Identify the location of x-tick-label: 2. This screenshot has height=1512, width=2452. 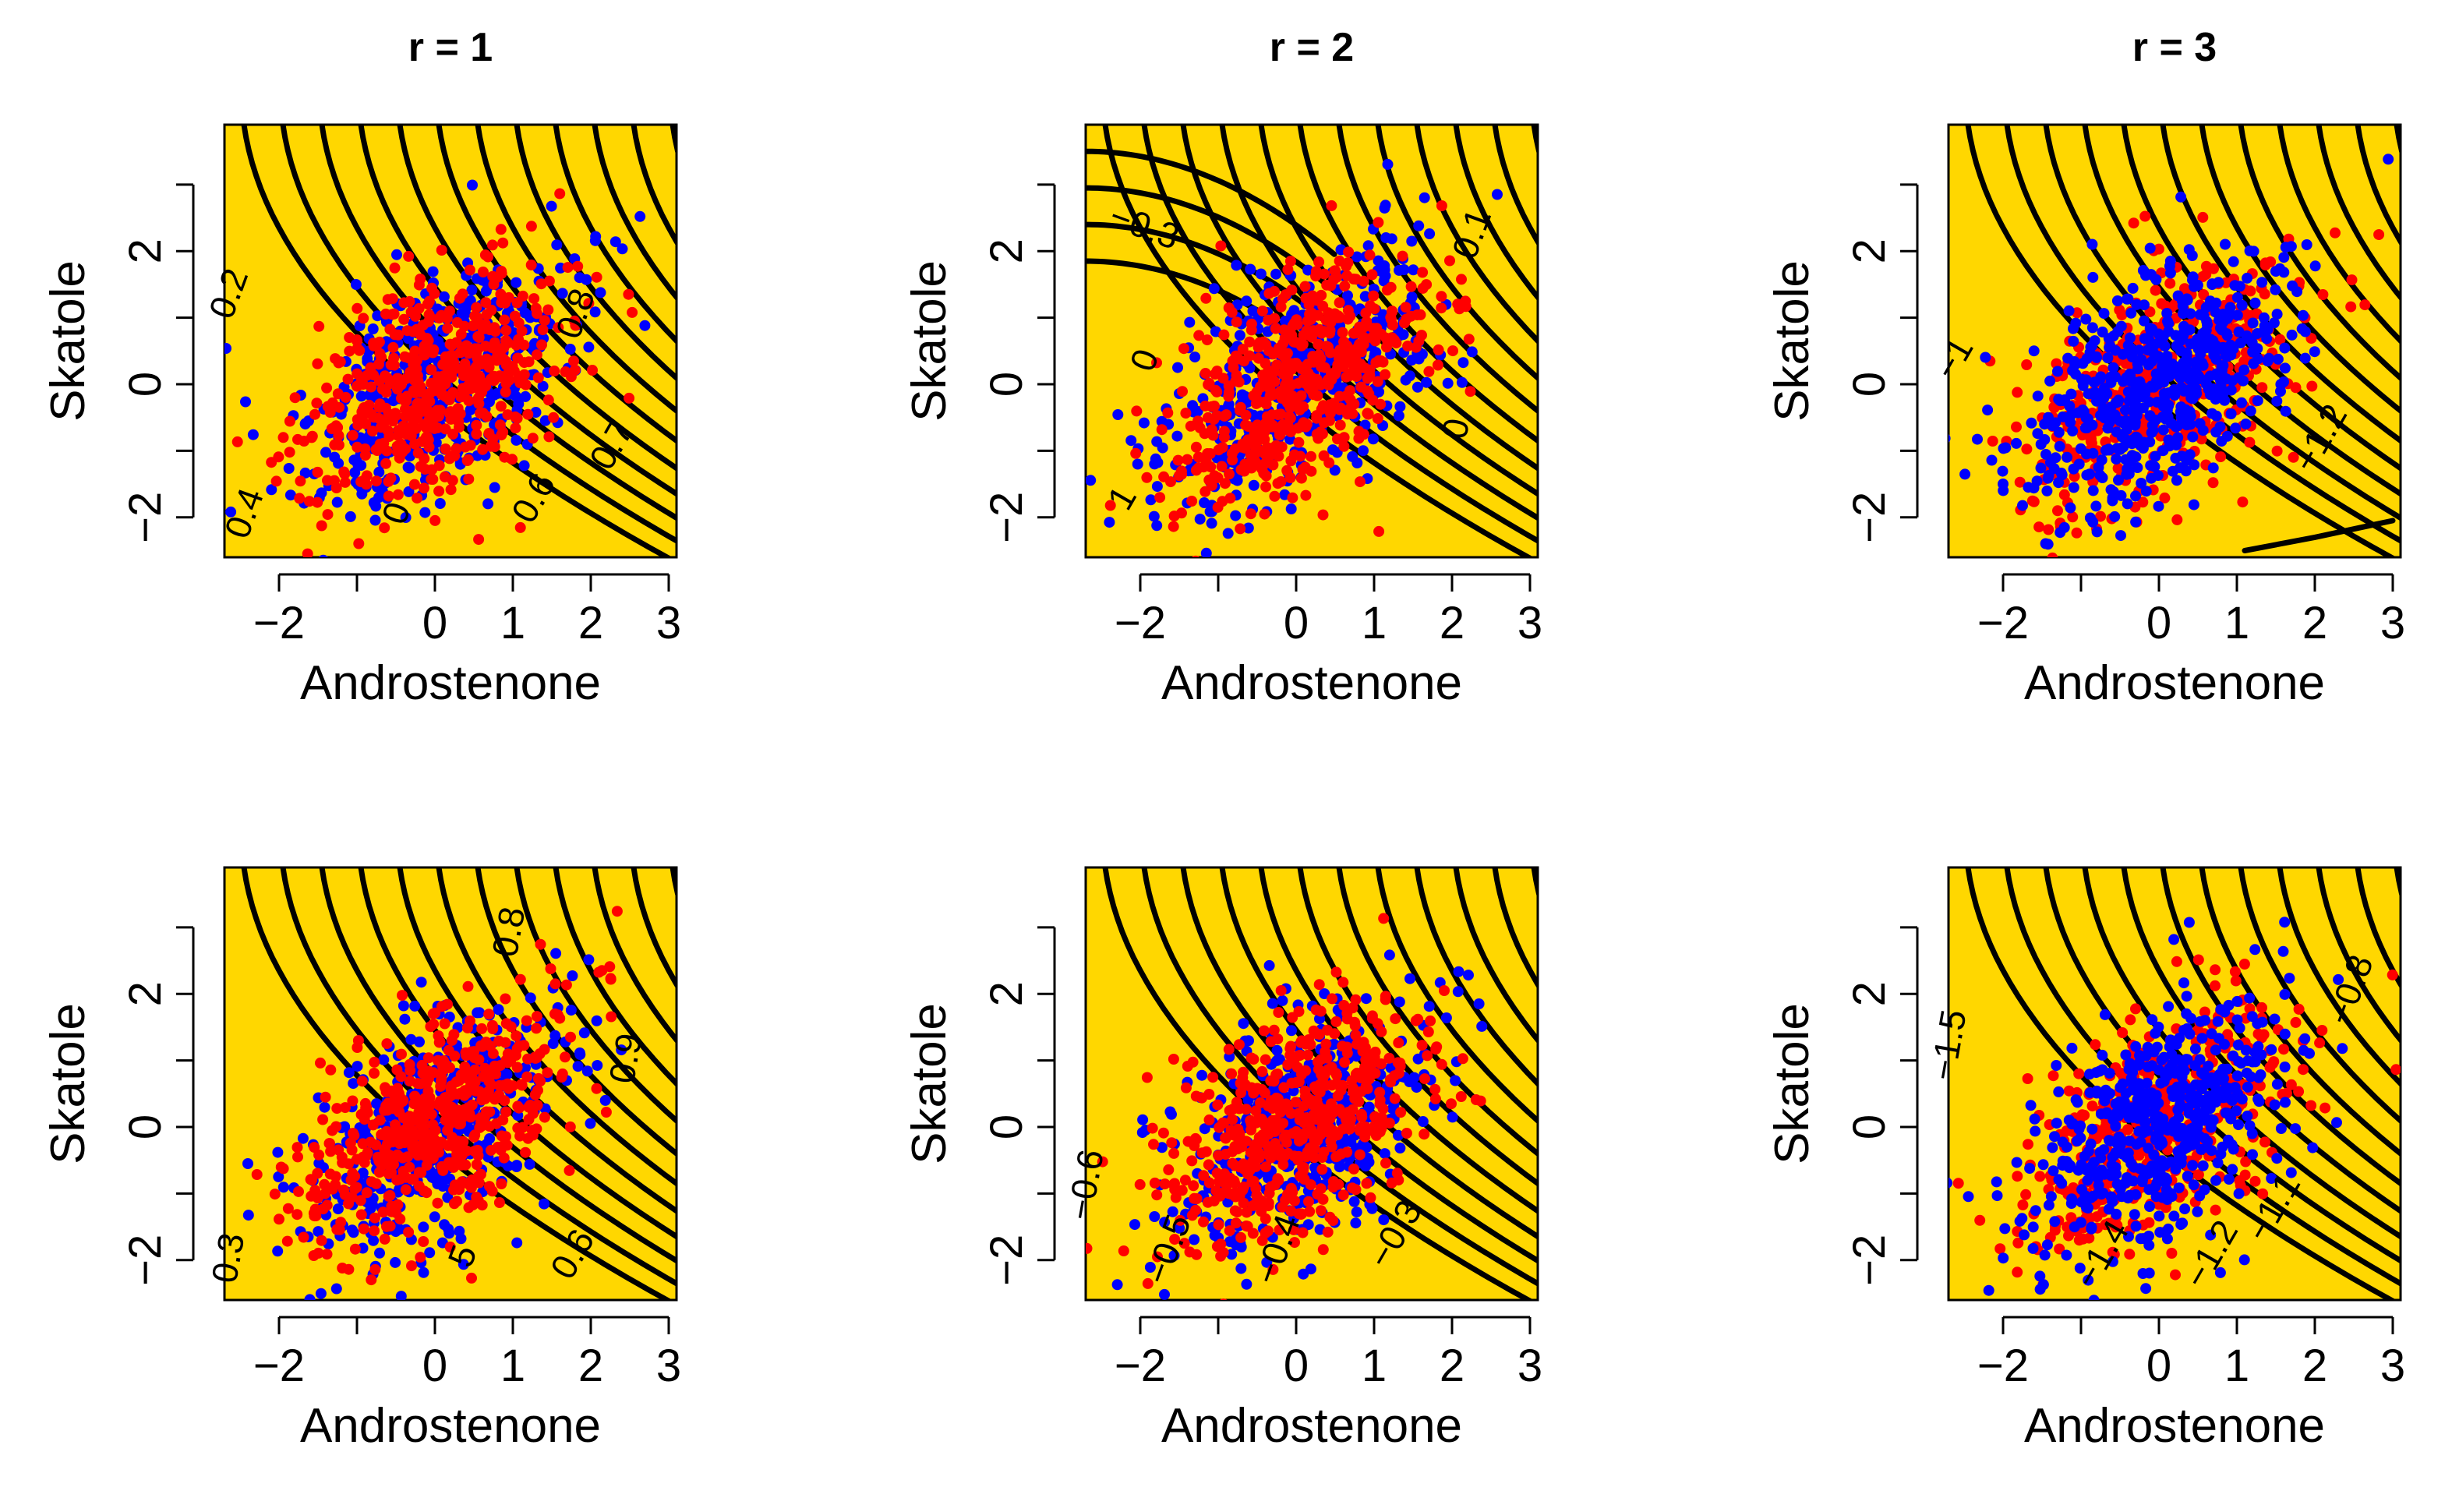
(1452, 623).